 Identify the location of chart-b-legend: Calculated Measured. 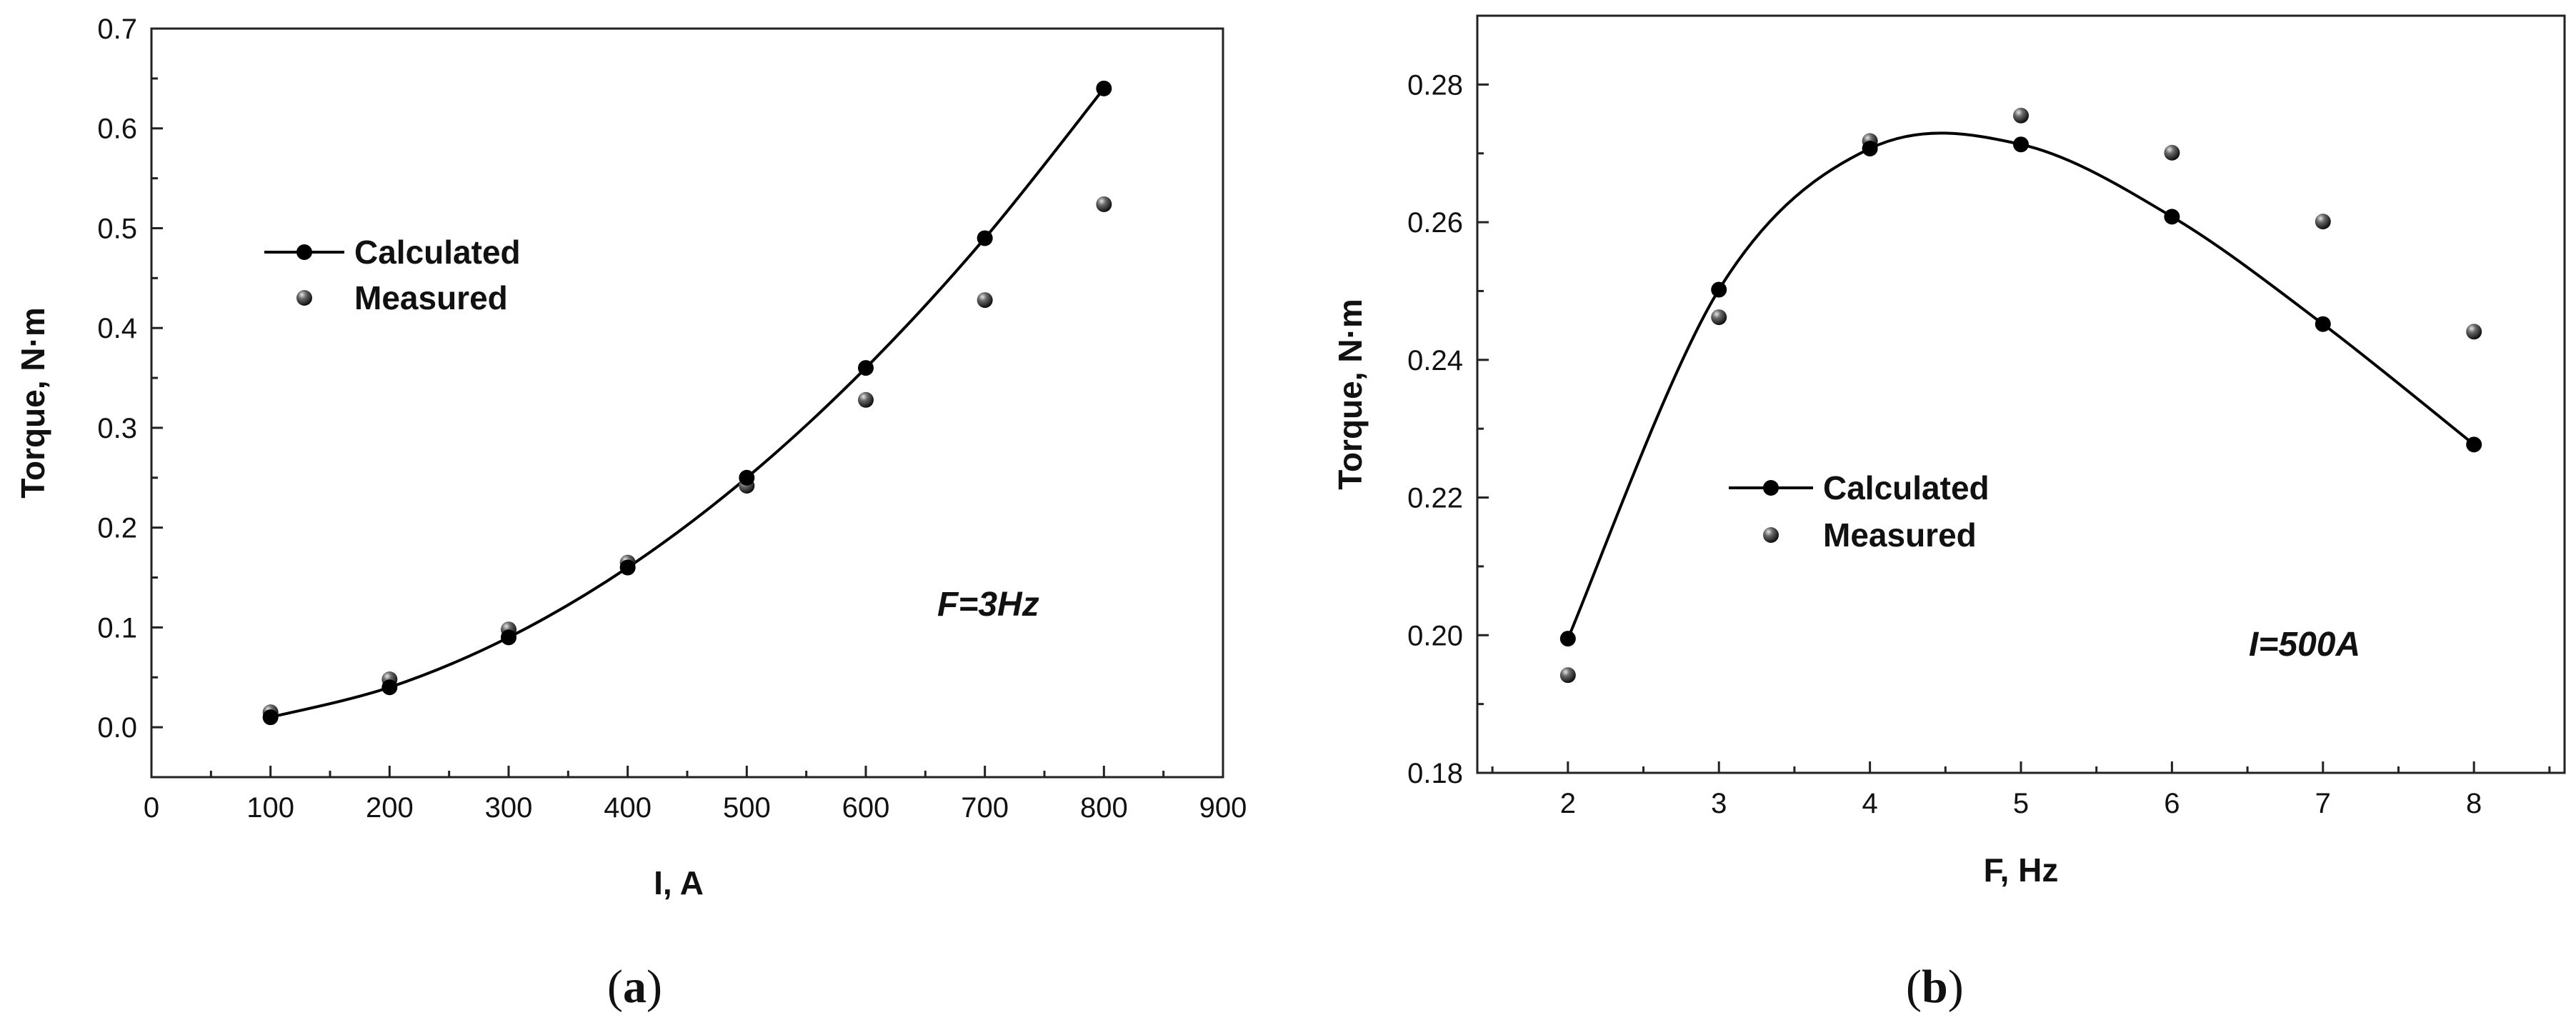
(1860, 511).